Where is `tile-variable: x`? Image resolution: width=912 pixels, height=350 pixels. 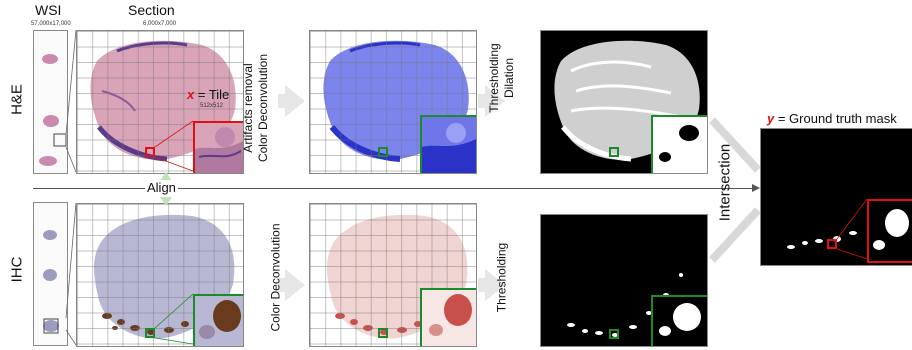
tile-variable: x is located at coordinates (191, 94).